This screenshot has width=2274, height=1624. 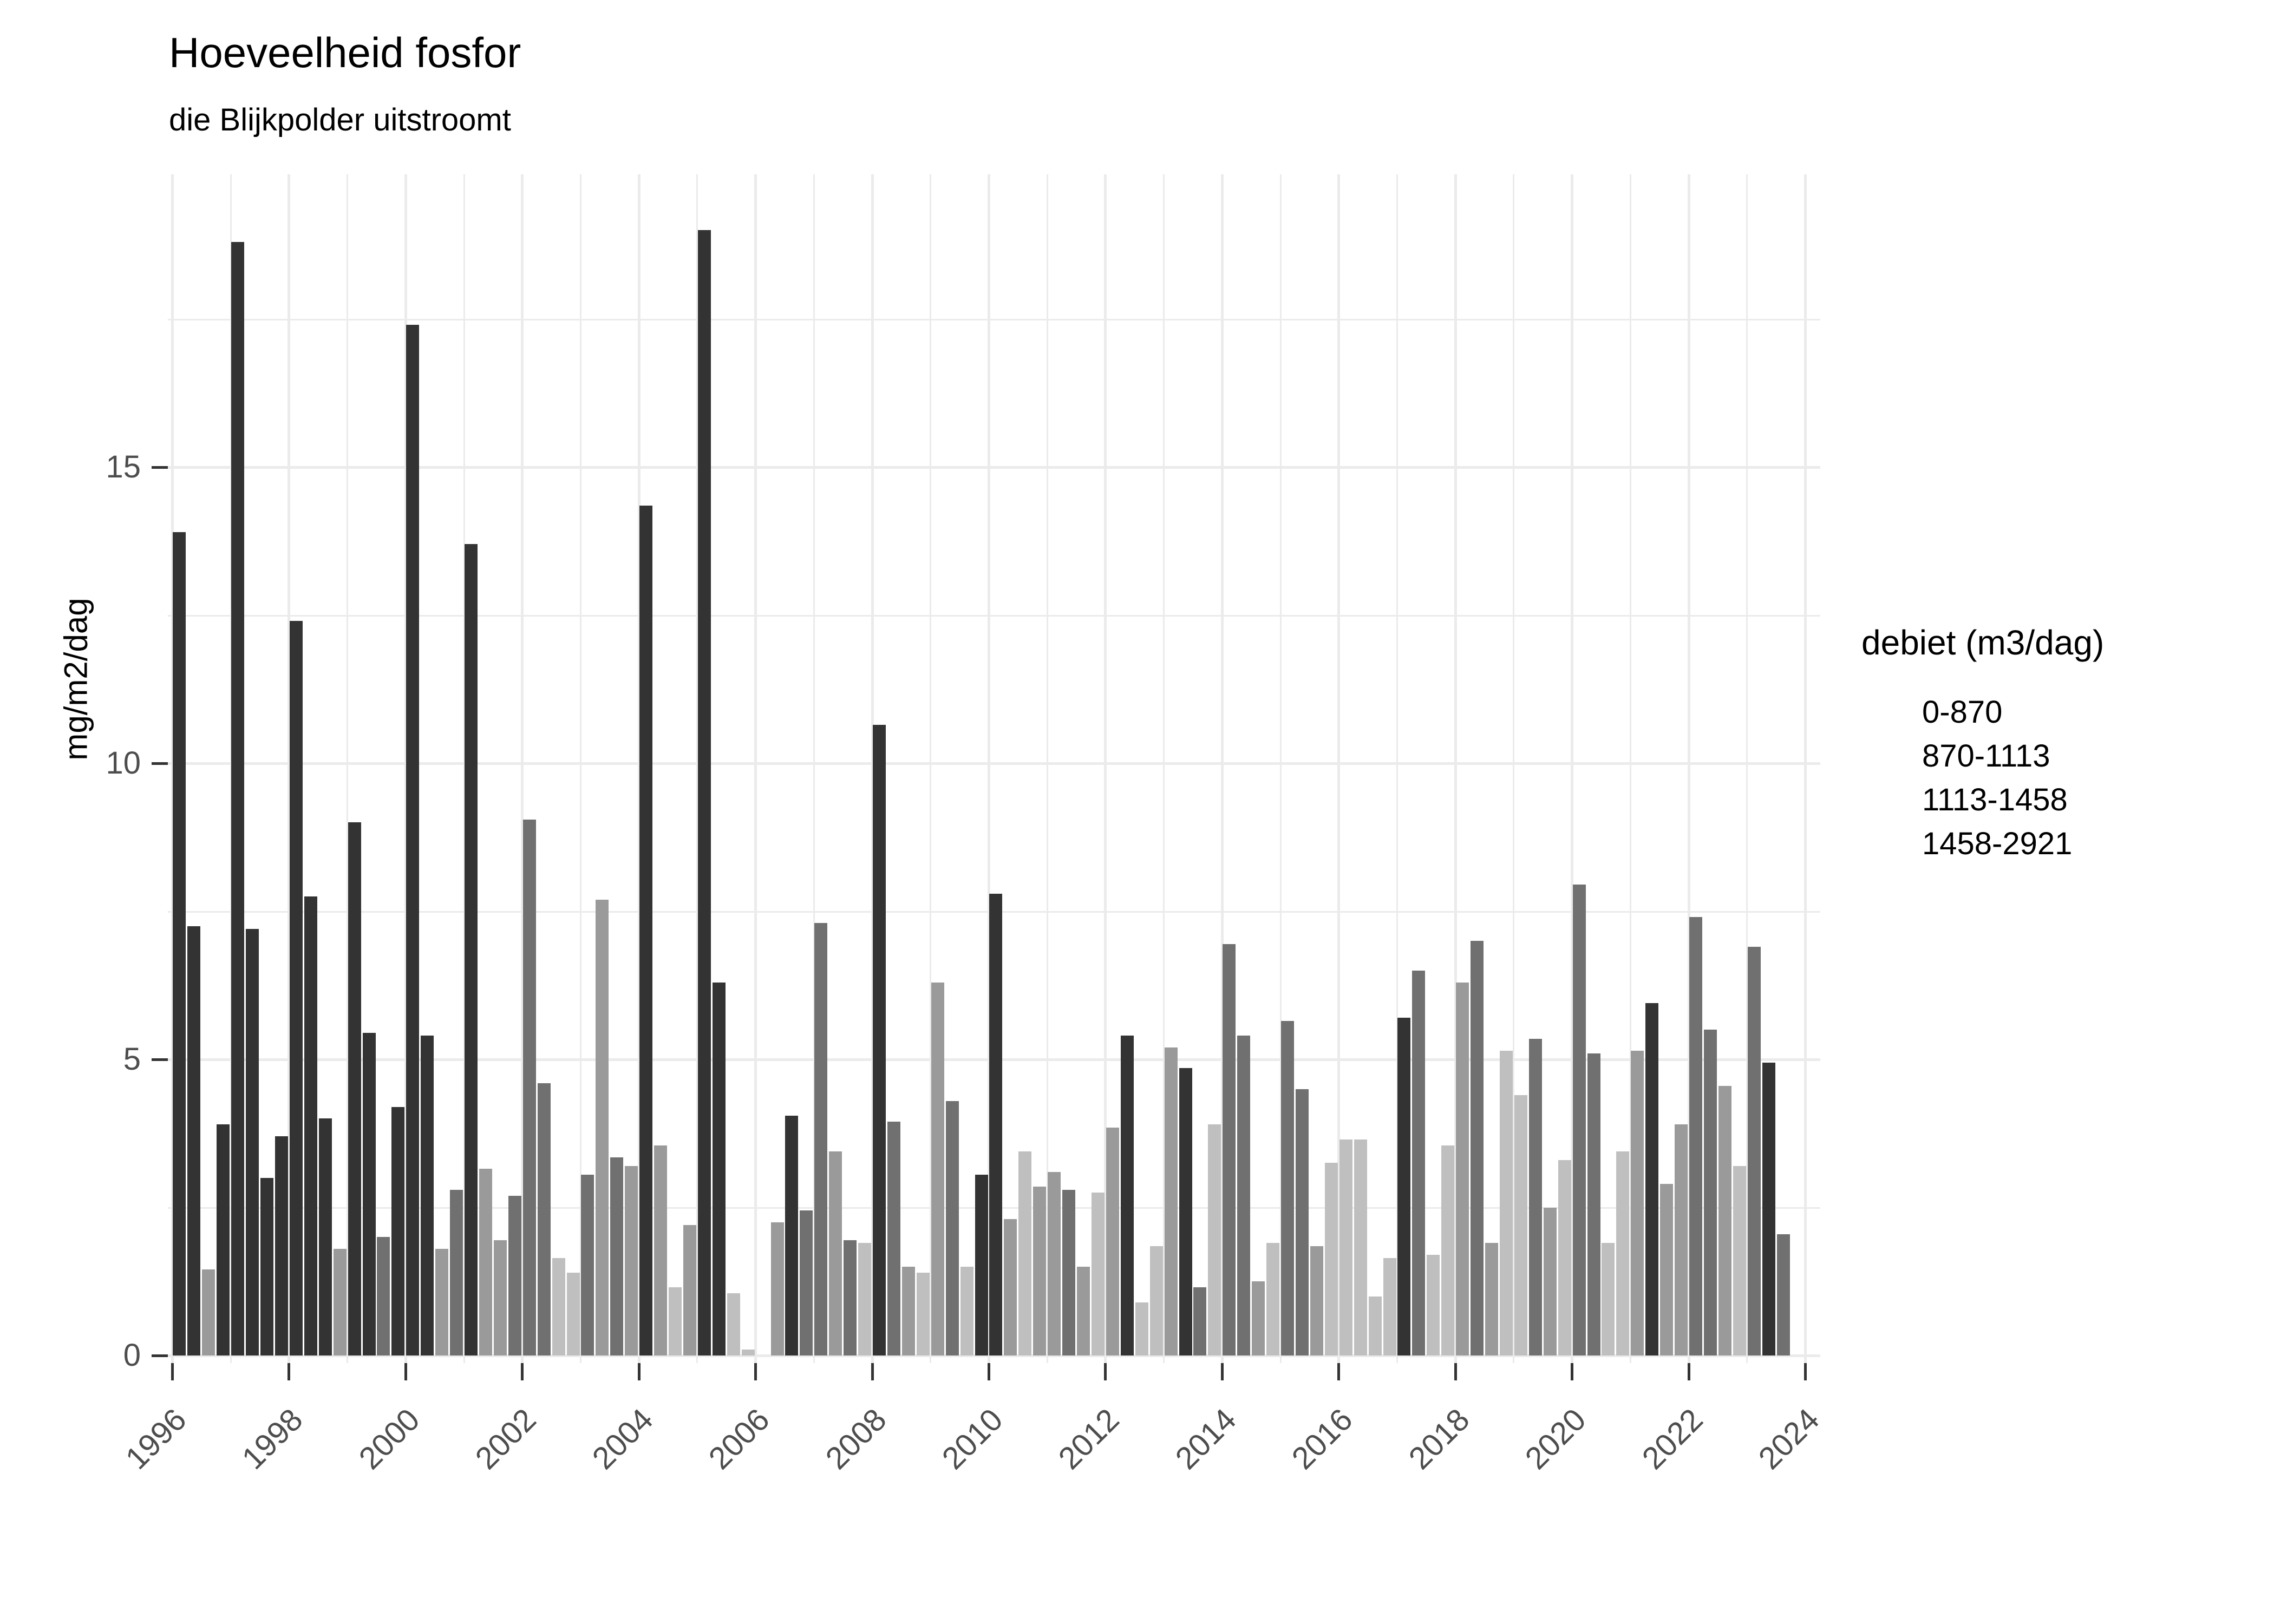 What do you see at coordinates (982, 1265) in the screenshot?
I see `bar-2009-q4` at bounding box center [982, 1265].